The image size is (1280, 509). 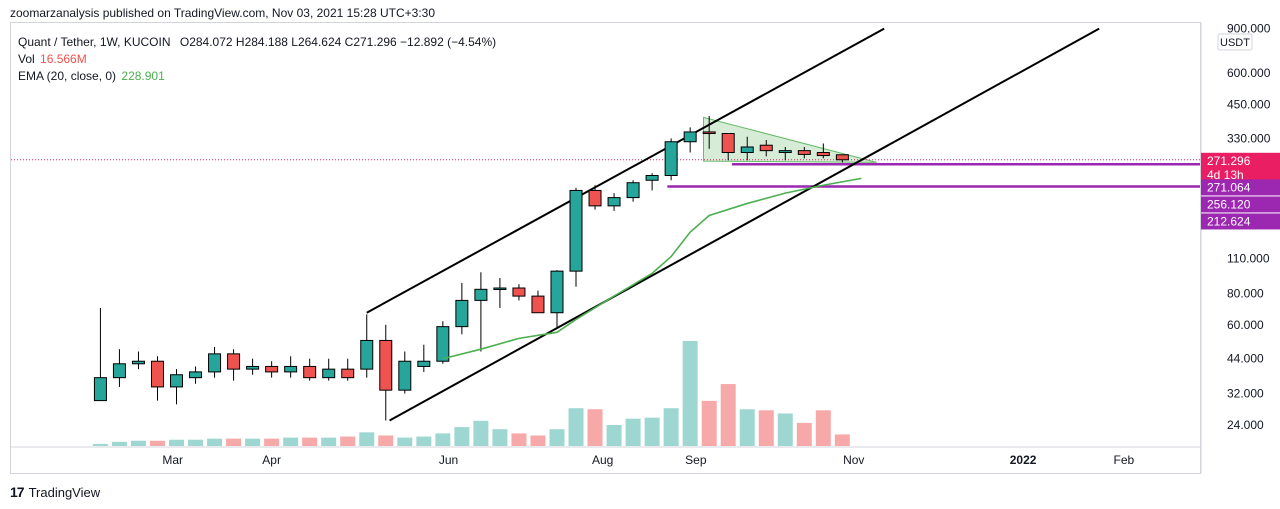 I want to click on legend-vol-value: 16.566M, so click(x=63, y=59).